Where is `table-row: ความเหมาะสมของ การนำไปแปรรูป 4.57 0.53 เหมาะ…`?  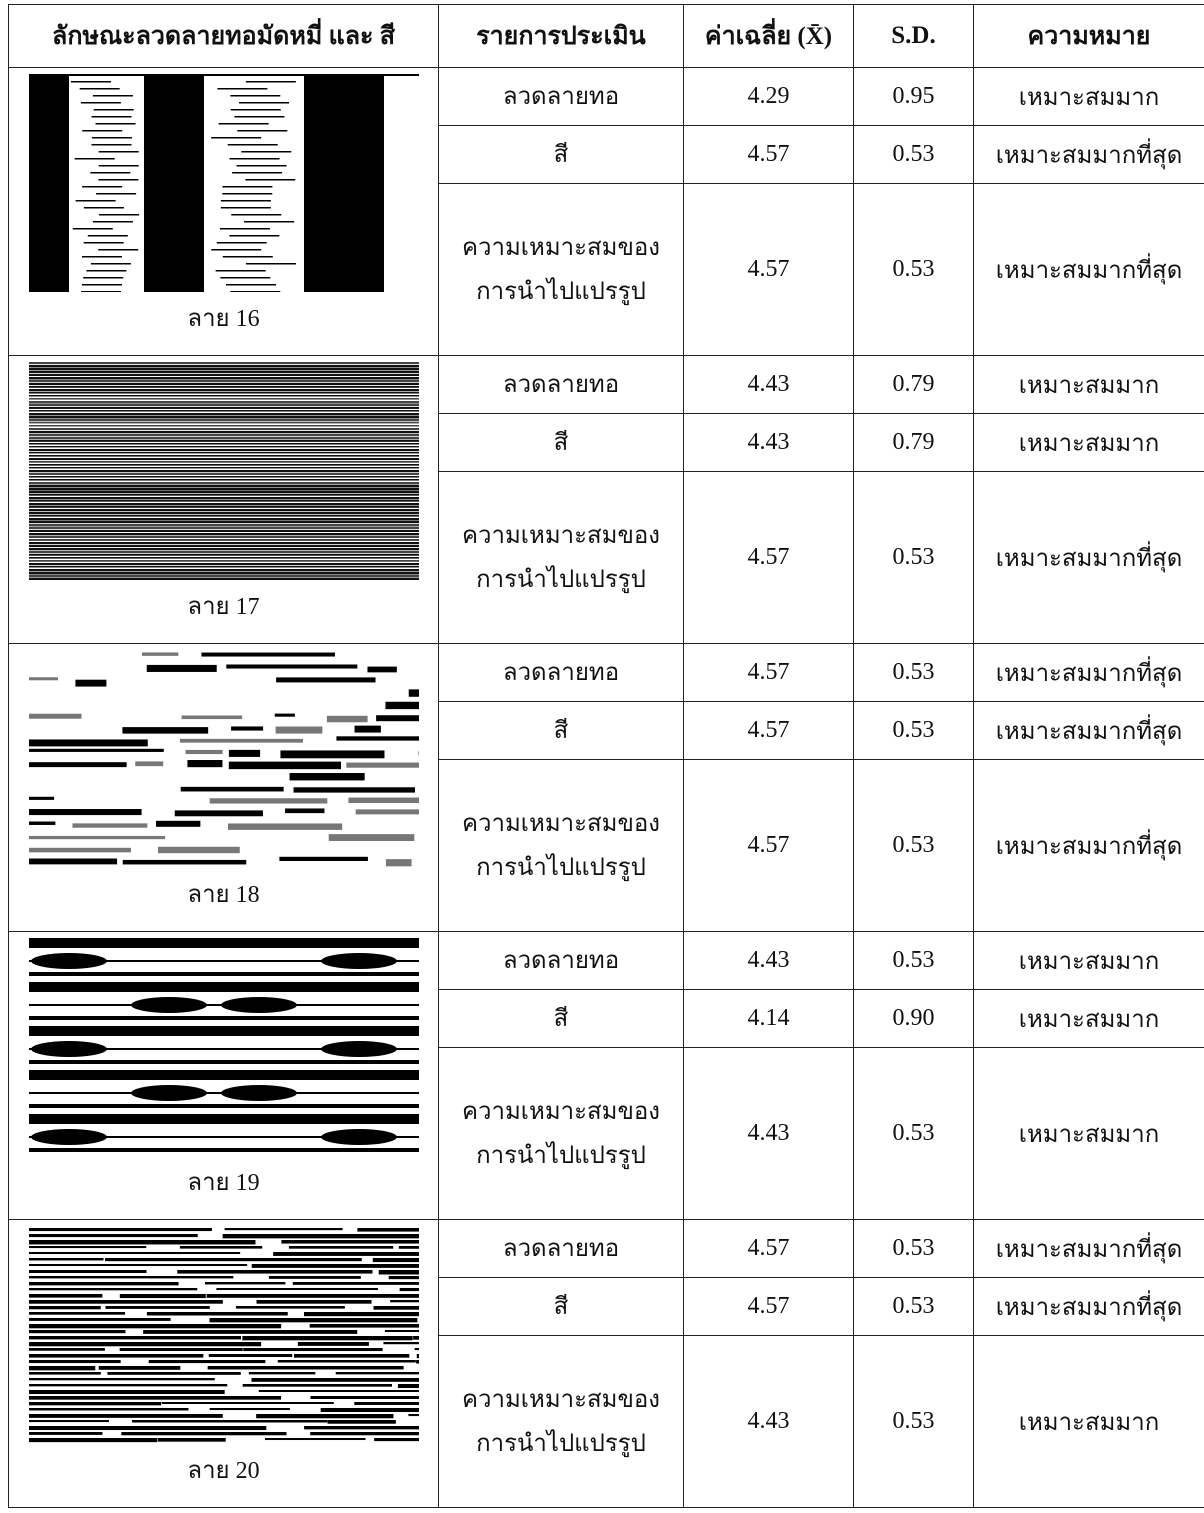 table-row: ความเหมาะสมของ การนำไปแปรรูป 4.57 0.53 เหมาะ… is located at coordinates (606, 269).